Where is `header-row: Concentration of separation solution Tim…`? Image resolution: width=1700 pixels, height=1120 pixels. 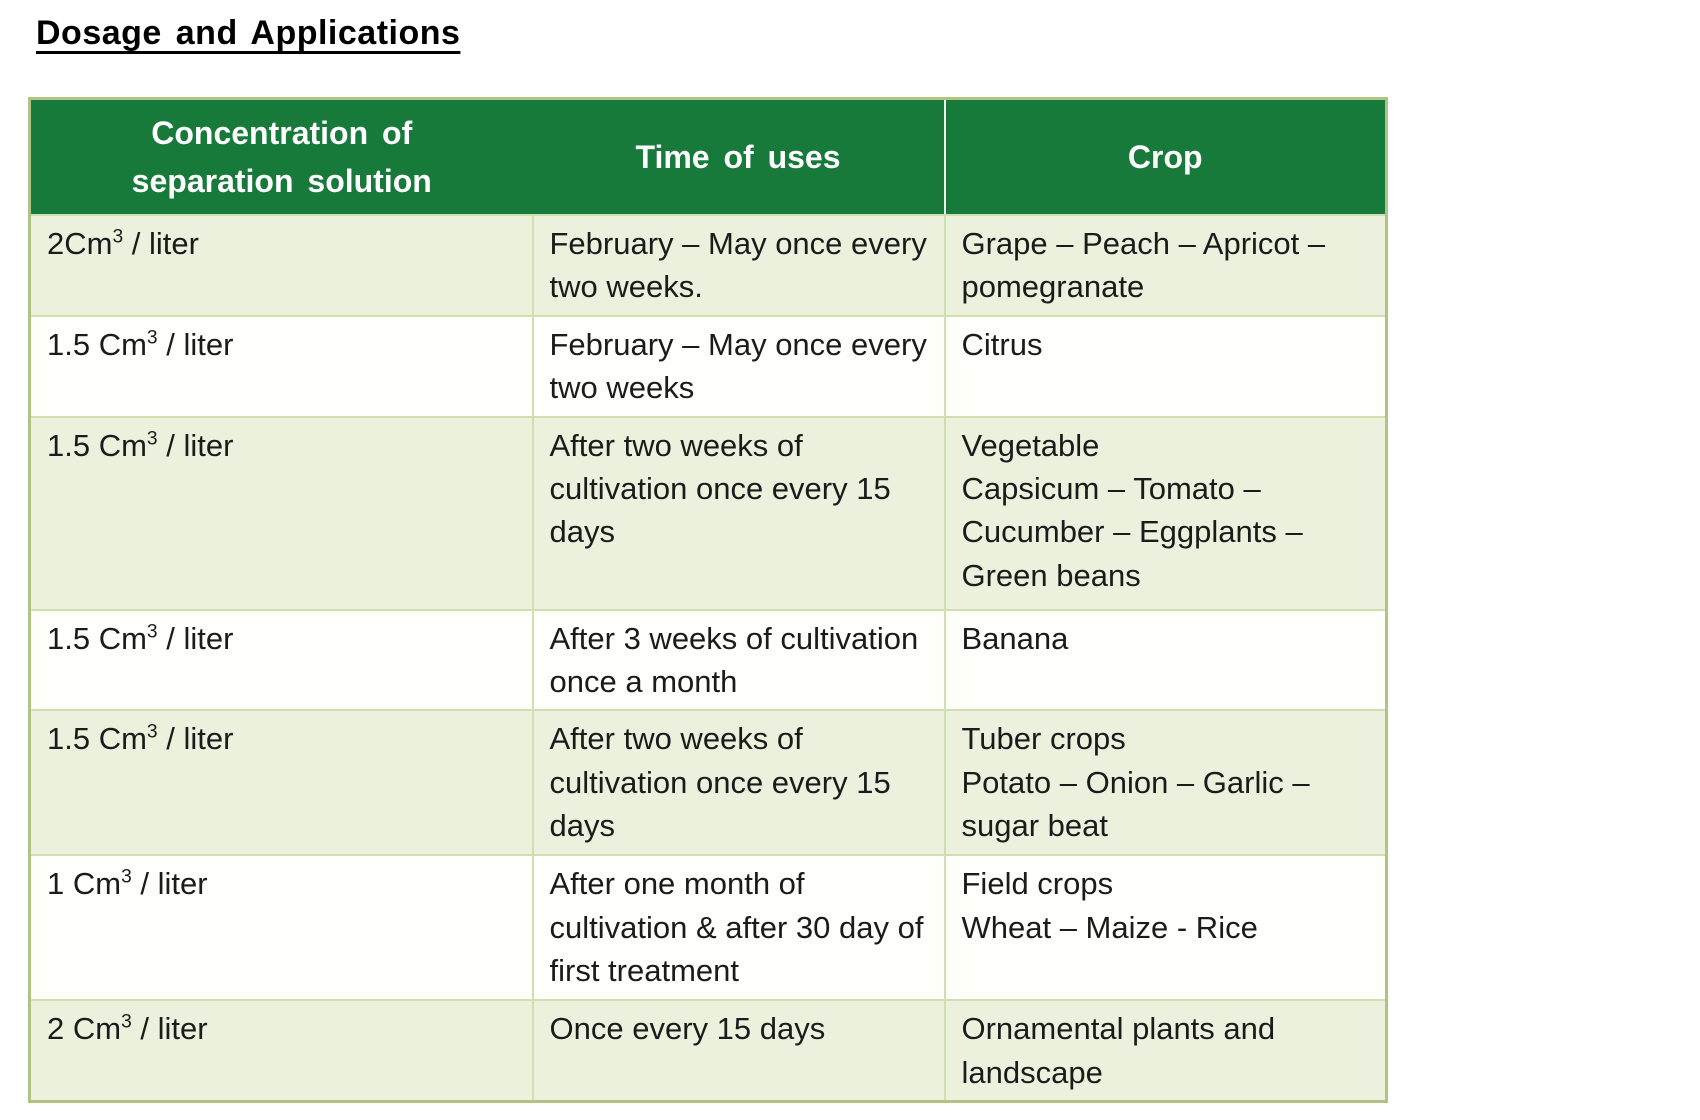
header-row: Concentration of separation solution Tim… is located at coordinates (708, 157).